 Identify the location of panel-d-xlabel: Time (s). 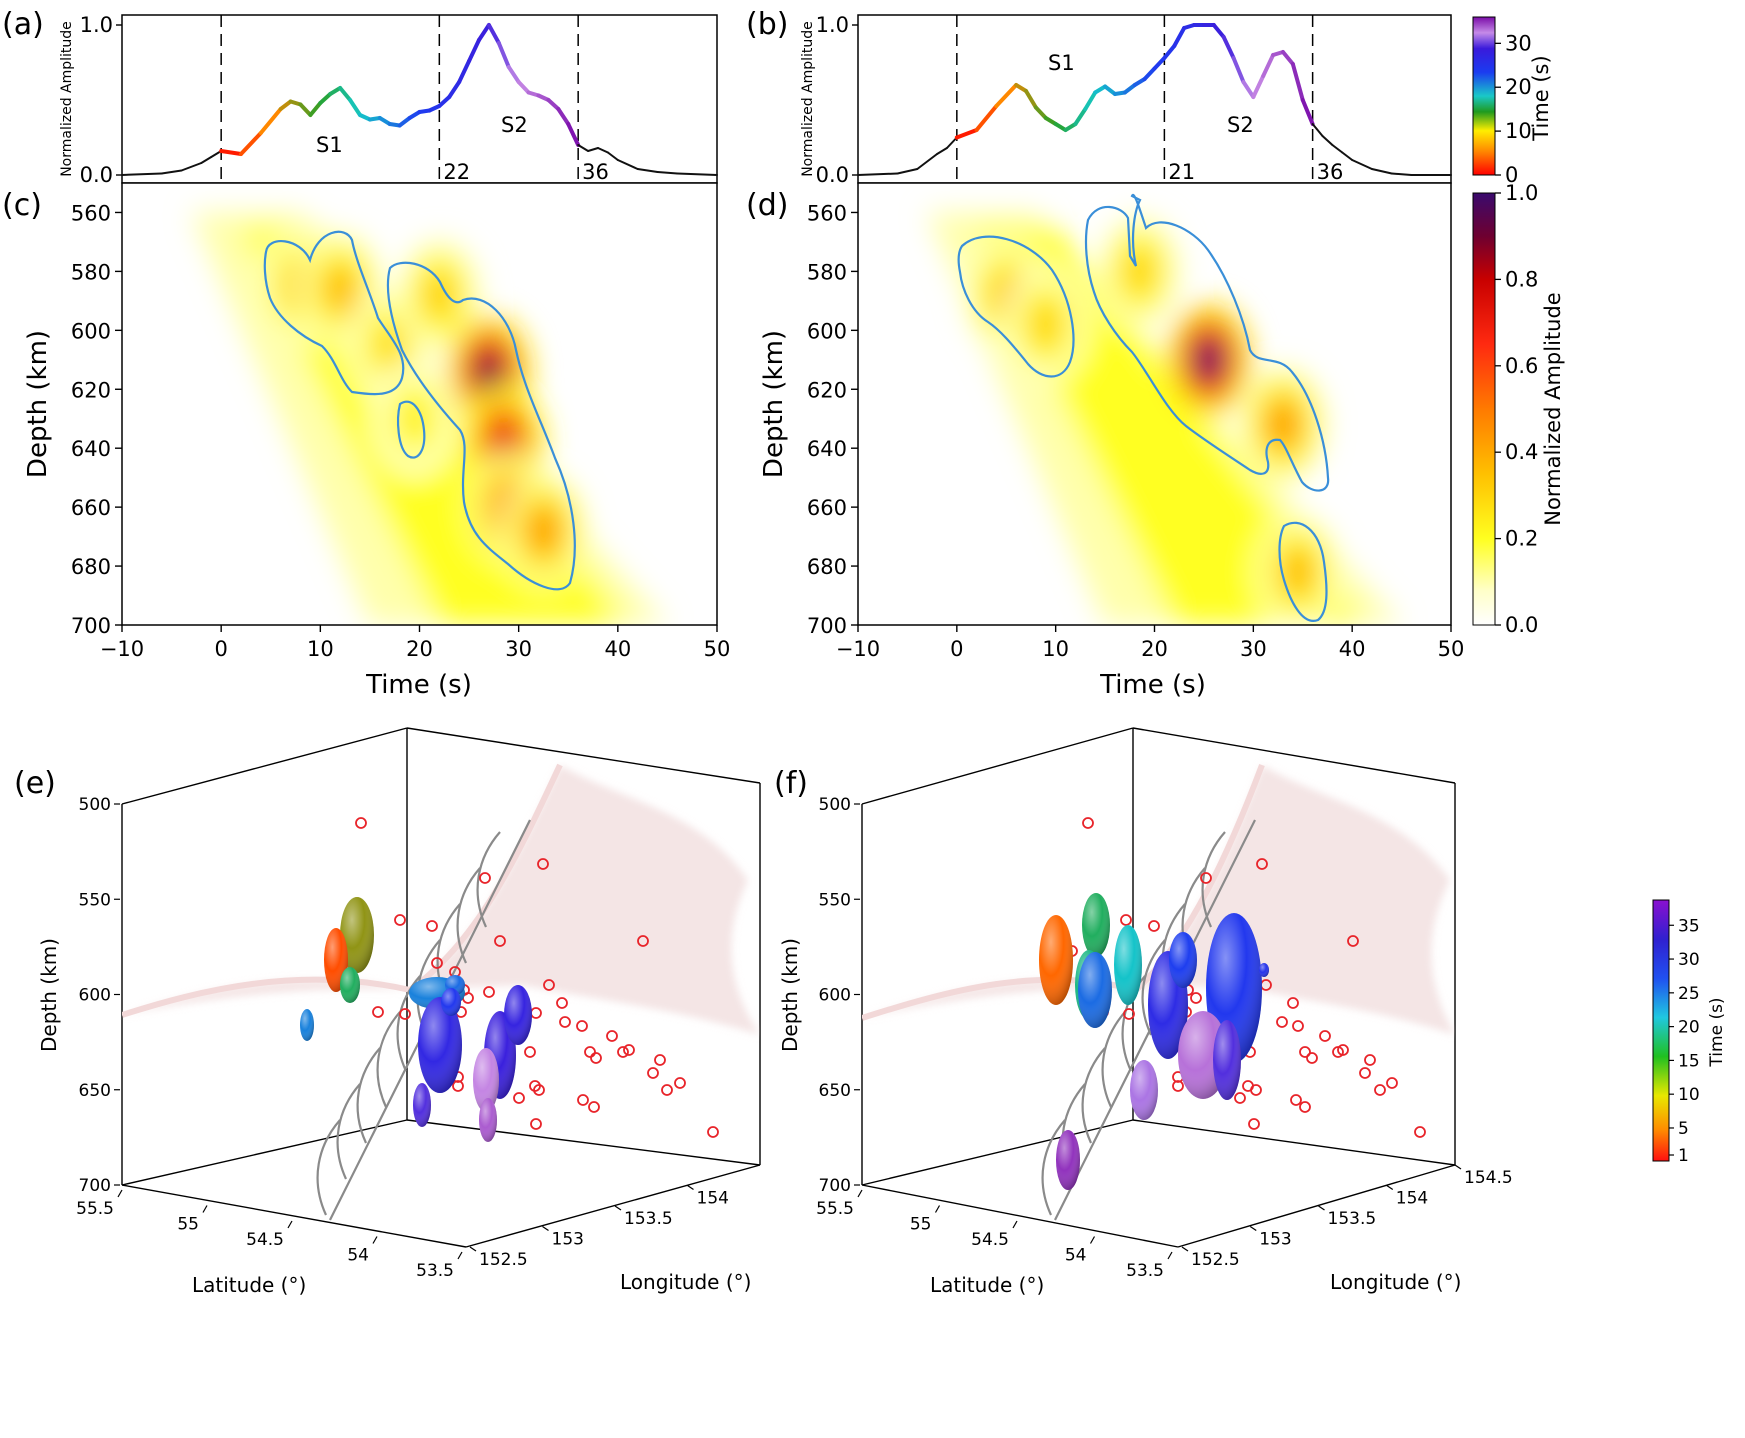
(1152, 685).